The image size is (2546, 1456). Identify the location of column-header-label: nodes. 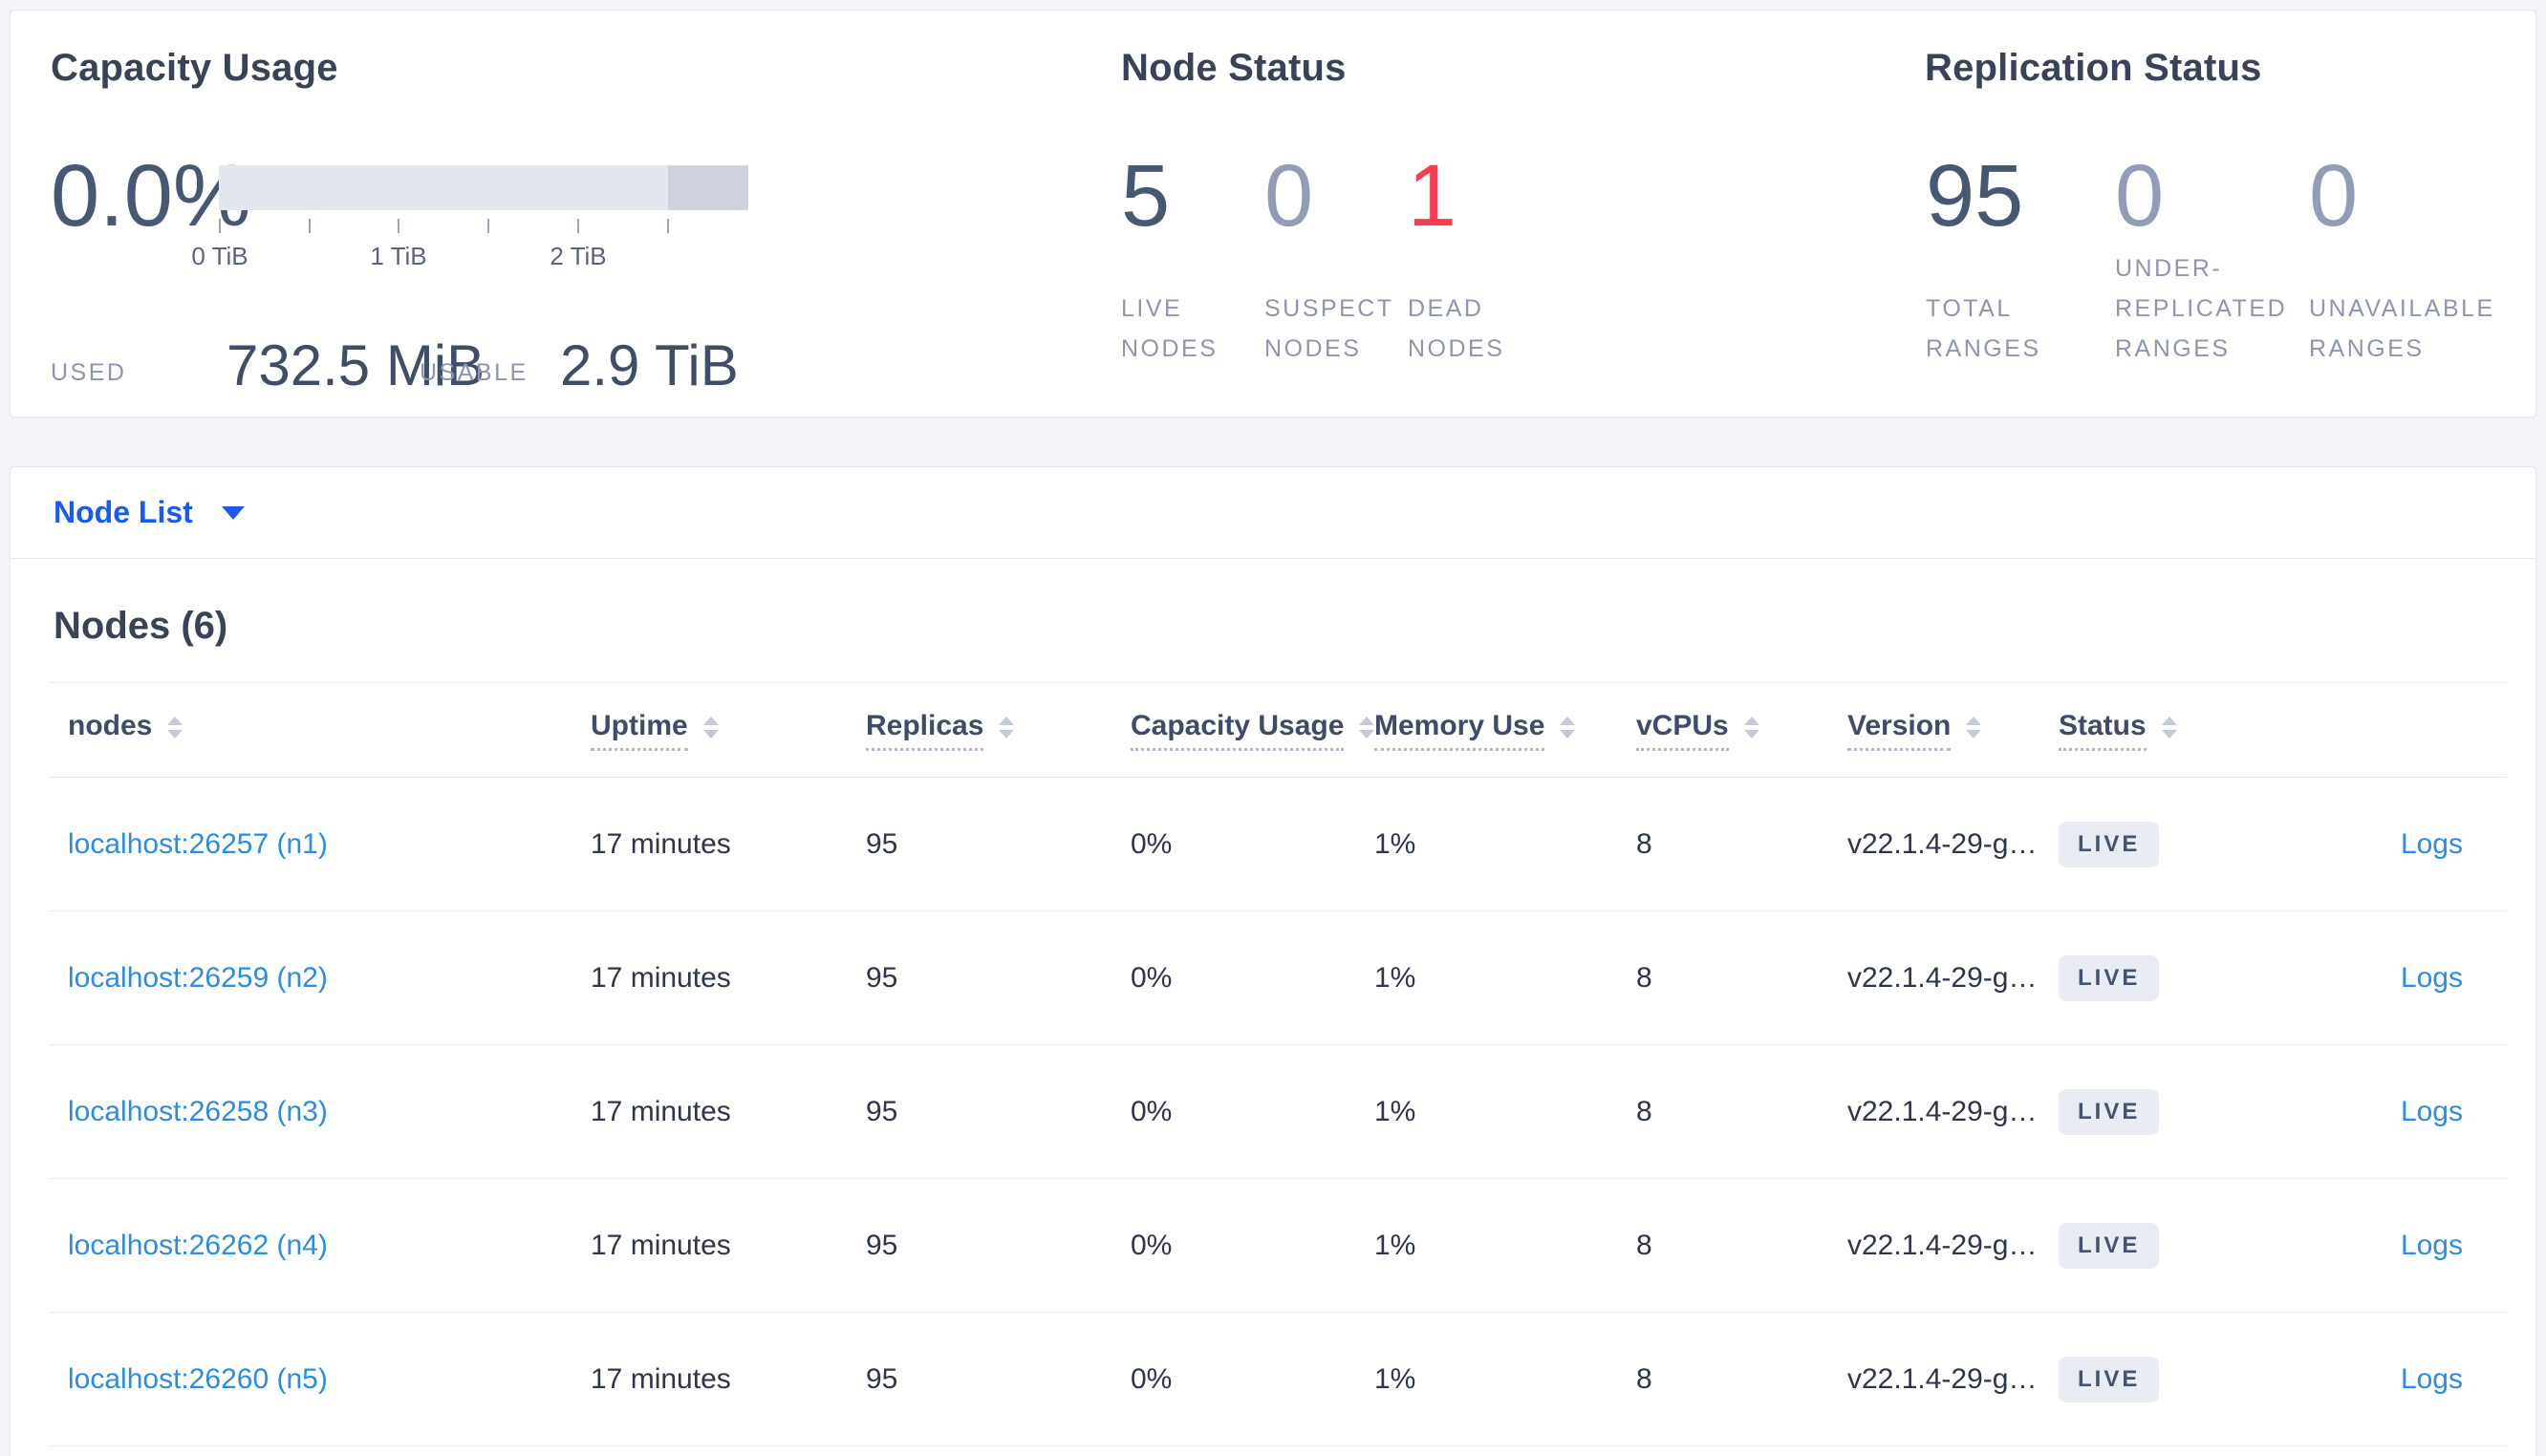
(110, 725).